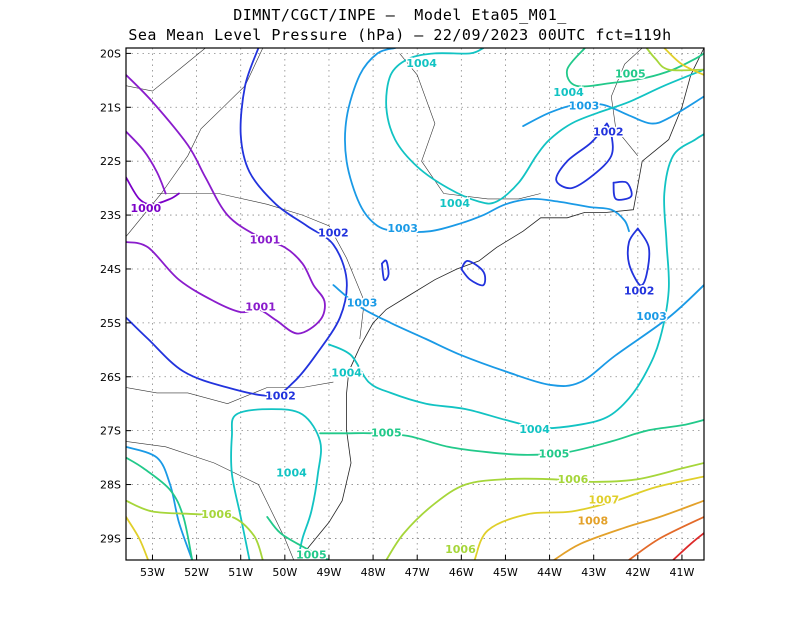 The width and height of the screenshot is (800, 618). I want to click on lon-tick-label: 43W, so click(593, 572).